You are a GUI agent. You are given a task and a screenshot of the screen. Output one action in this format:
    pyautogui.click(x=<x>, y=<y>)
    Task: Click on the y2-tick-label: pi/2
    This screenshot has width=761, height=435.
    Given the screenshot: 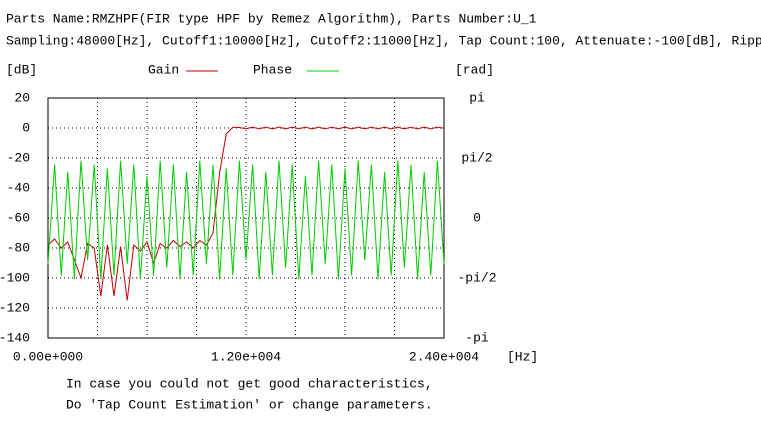 What is the action you would take?
    pyautogui.click(x=476, y=157)
    